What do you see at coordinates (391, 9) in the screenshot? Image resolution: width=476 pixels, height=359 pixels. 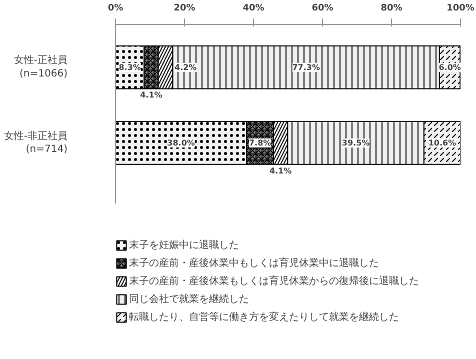 I see `x-tick-label: 80%` at bounding box center [391, 9].